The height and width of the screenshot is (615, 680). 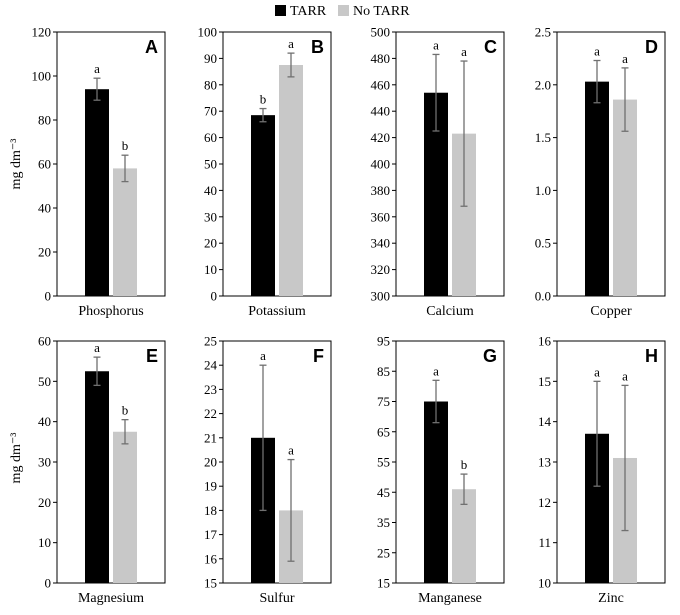 What do you see at coordinates (16, 164) in the screenshot?
I see `y-axis-label-top: mg dm⁻³` at bounding box center [16, 164].